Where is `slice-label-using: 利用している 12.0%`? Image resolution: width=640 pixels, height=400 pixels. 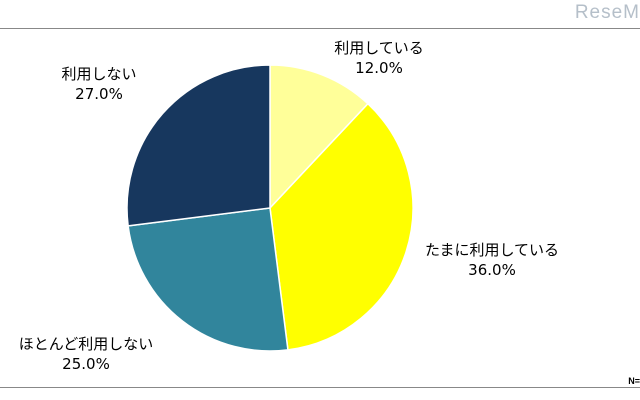
slice-label-using: 利用している 12.0% is located at coordinates (379, 58).